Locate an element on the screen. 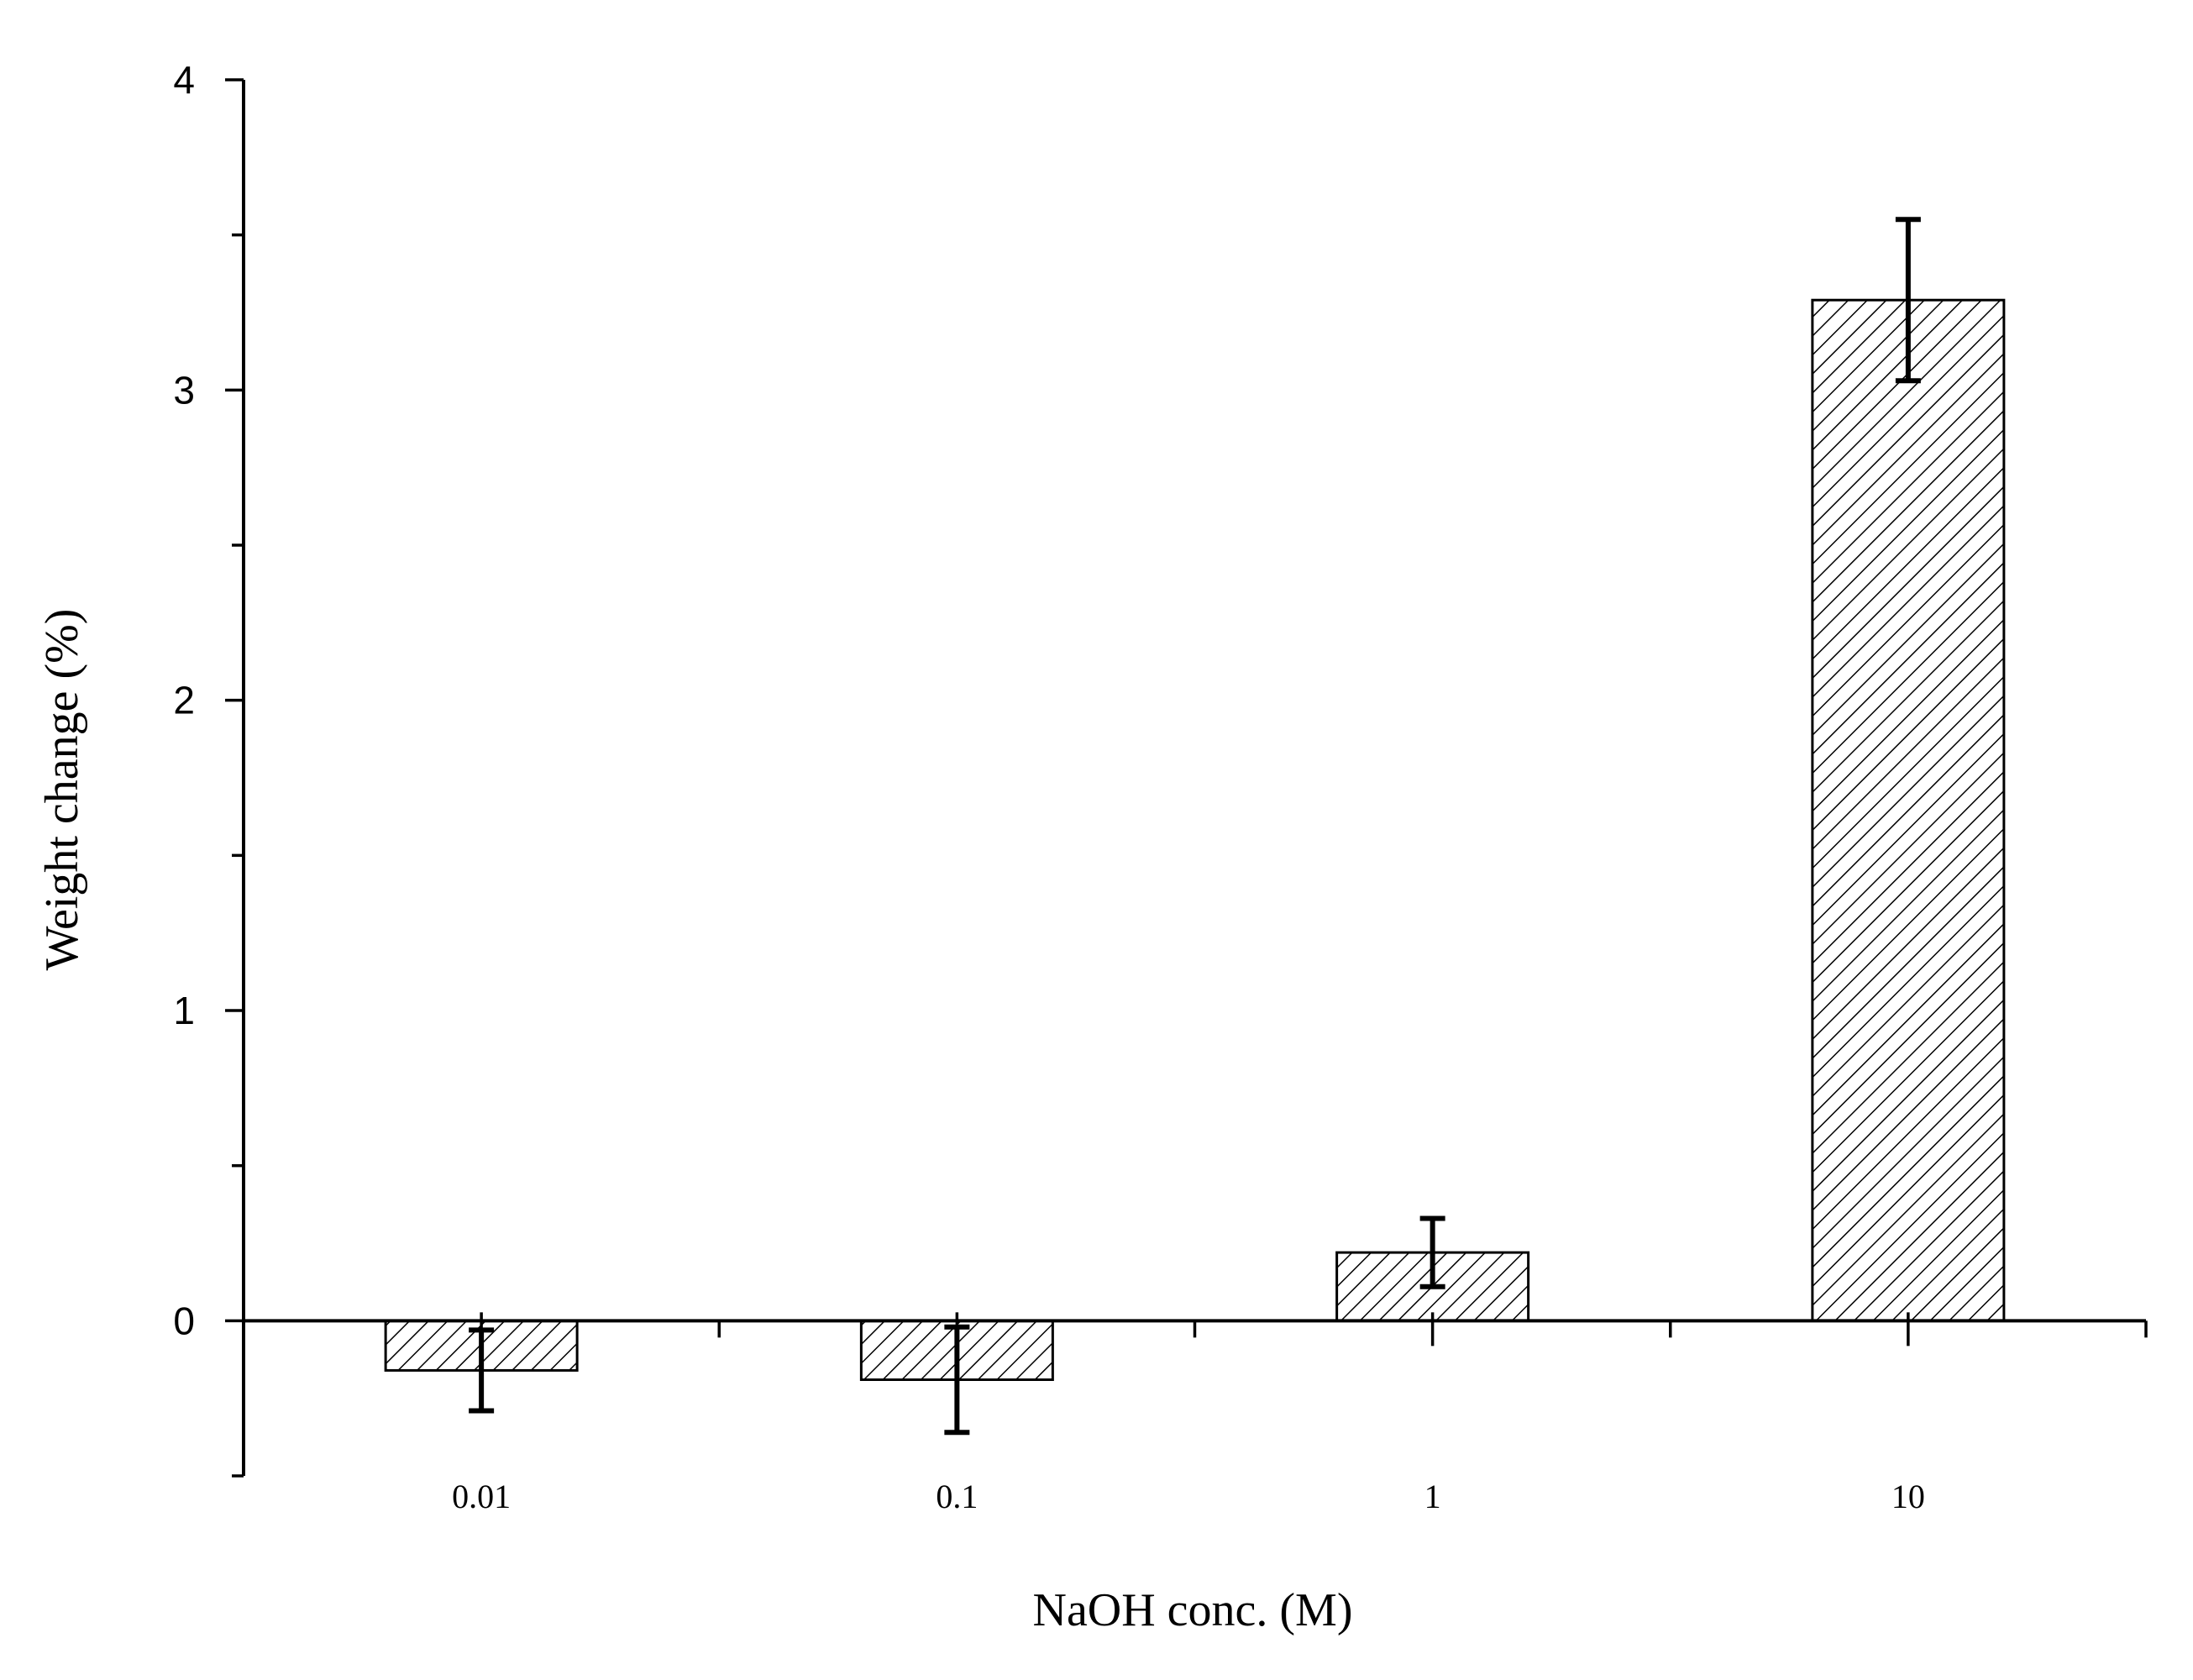 This screenshot has height=1680, width=2193. y-tick-label-1: 1 is located at coordinates (184, 1010).